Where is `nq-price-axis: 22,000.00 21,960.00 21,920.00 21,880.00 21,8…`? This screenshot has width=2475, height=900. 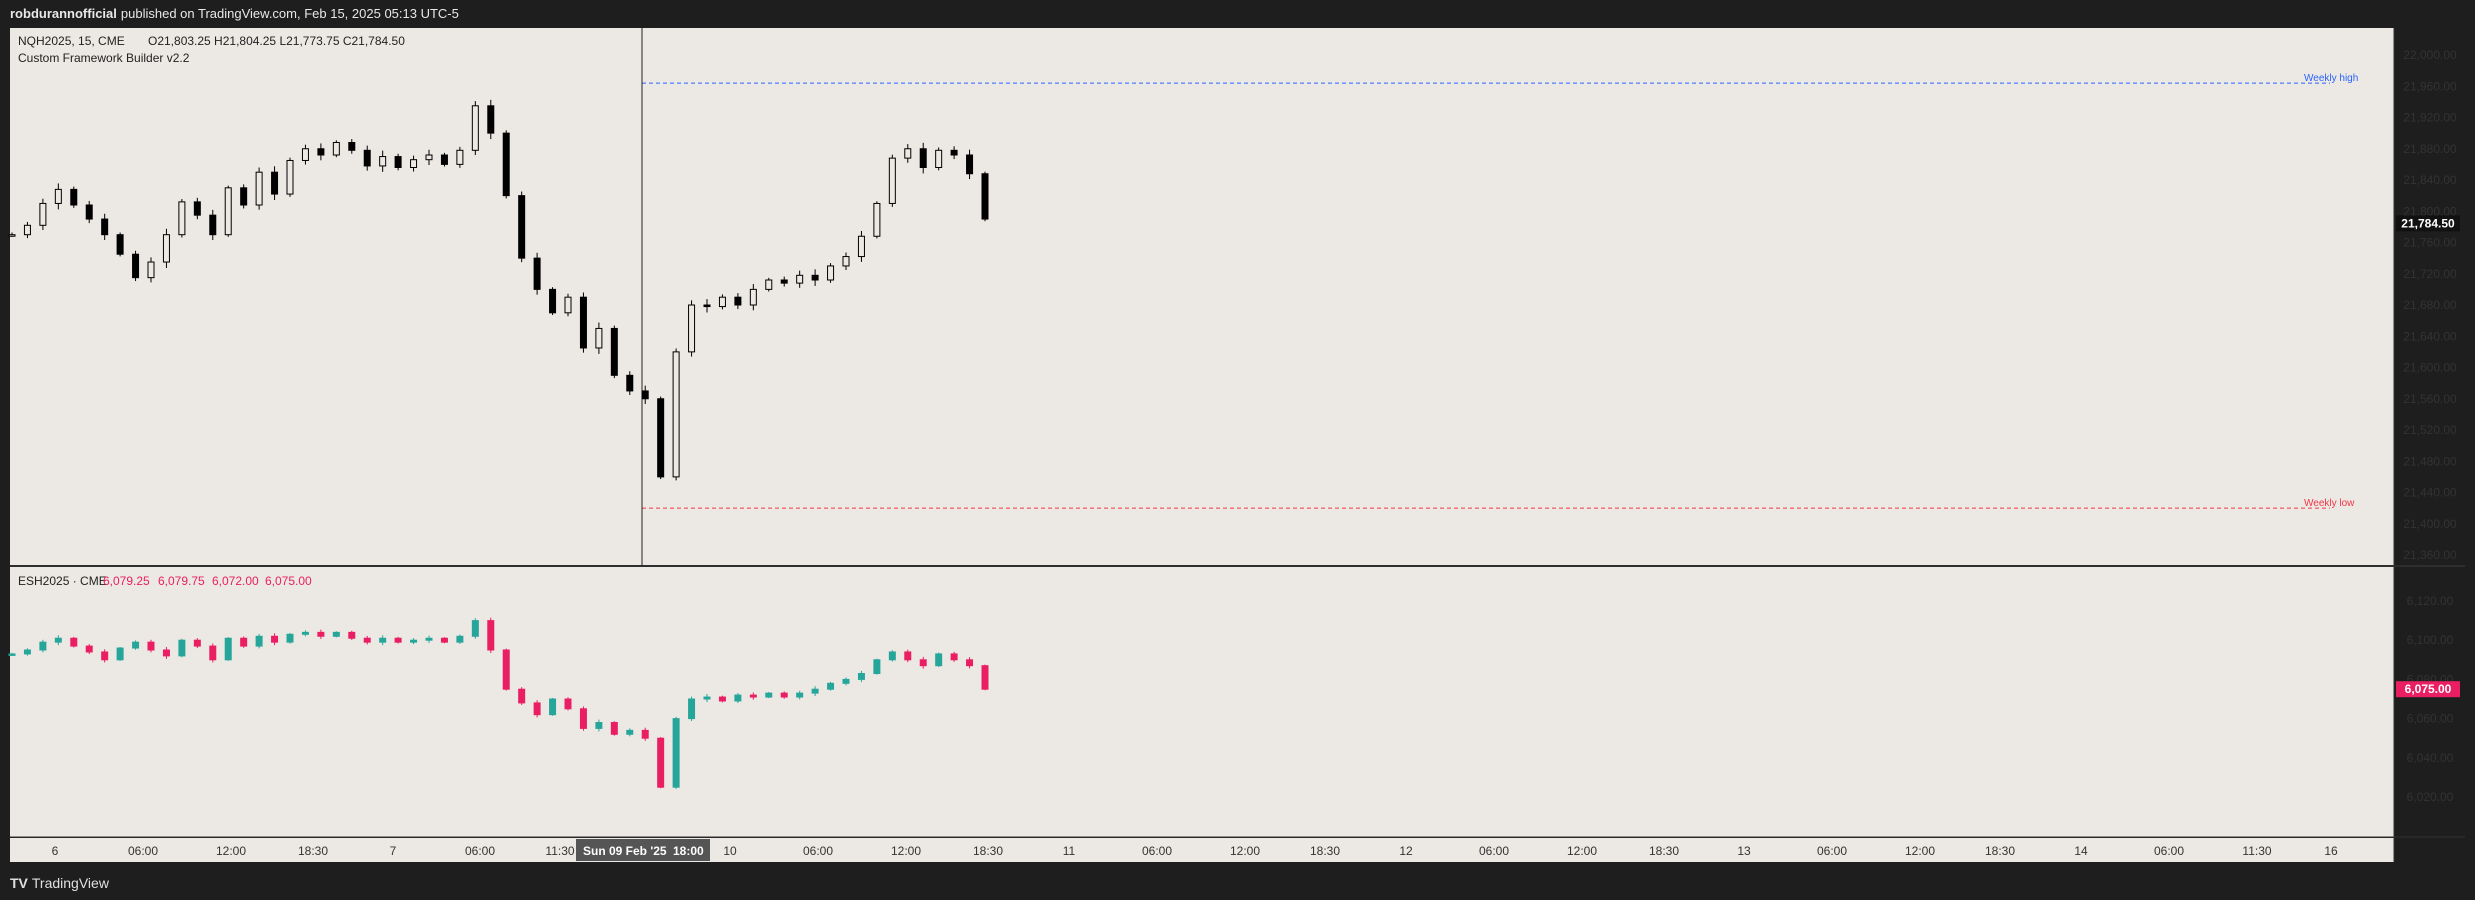
nq-price-axis: 22,000.00 21,960.00 21,920.00 21,880.00 21,8… is located at coordinates (2430, 305).